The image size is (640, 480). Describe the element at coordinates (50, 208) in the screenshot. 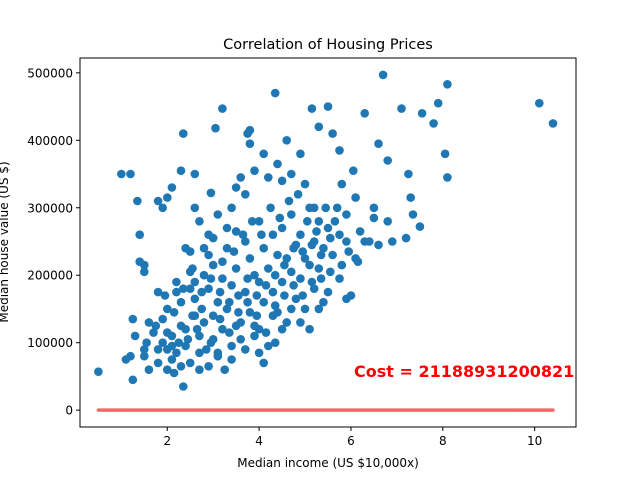

I see `y-tick-label: 300000` at that location.